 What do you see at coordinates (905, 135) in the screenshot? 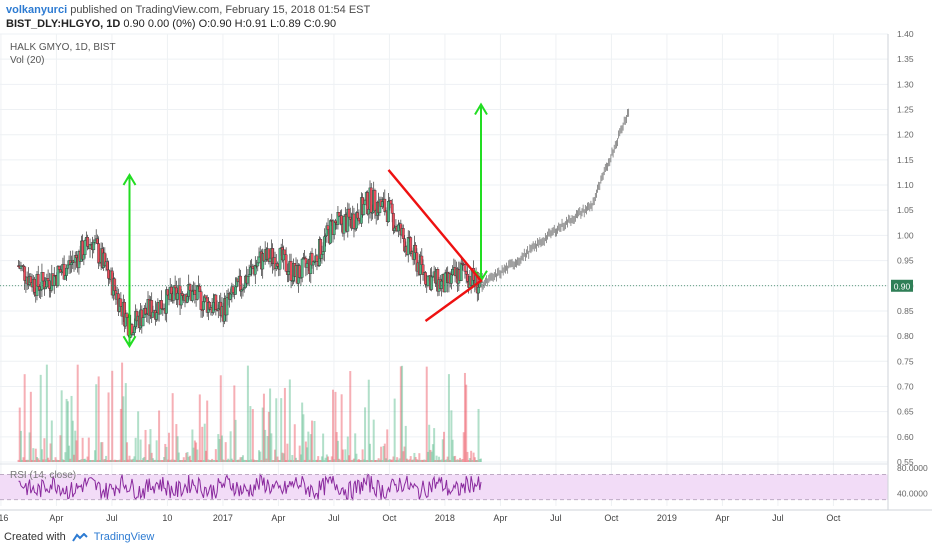
I see `price-tick-label: 1.20` at bounding box center [905, 135].